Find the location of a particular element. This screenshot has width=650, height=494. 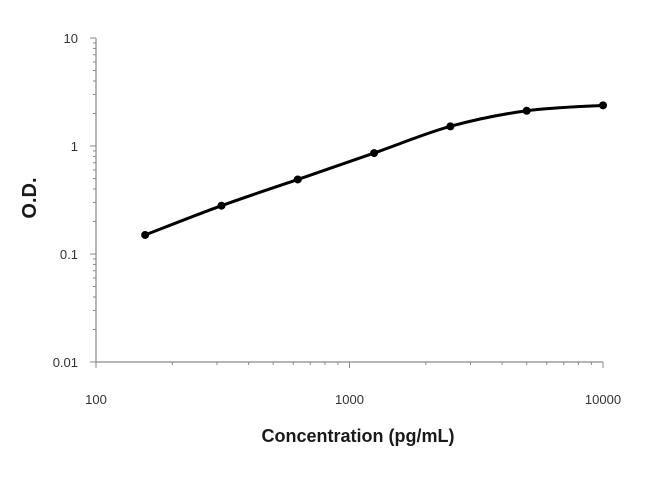

y-tick-label: 1 is located at coordinates (74, 146).